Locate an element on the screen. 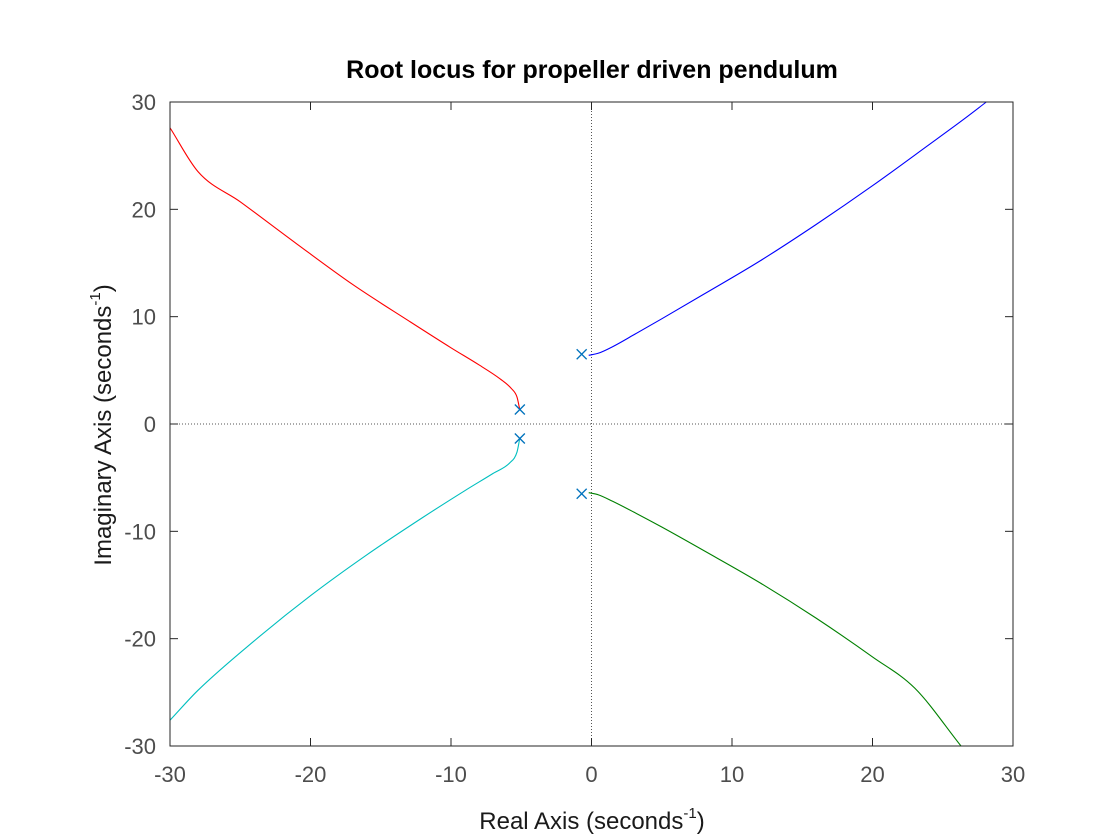 This screenshot has height=840, width=1120. y-tick-label: 10 is located at coordinates (144, 317).